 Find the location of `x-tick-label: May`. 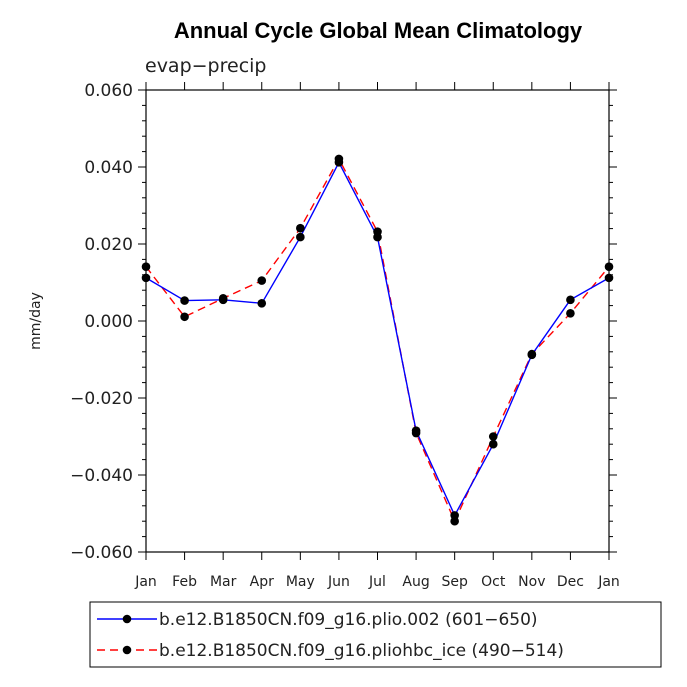

x-tick-label: May is located at coordinates (300, 582).